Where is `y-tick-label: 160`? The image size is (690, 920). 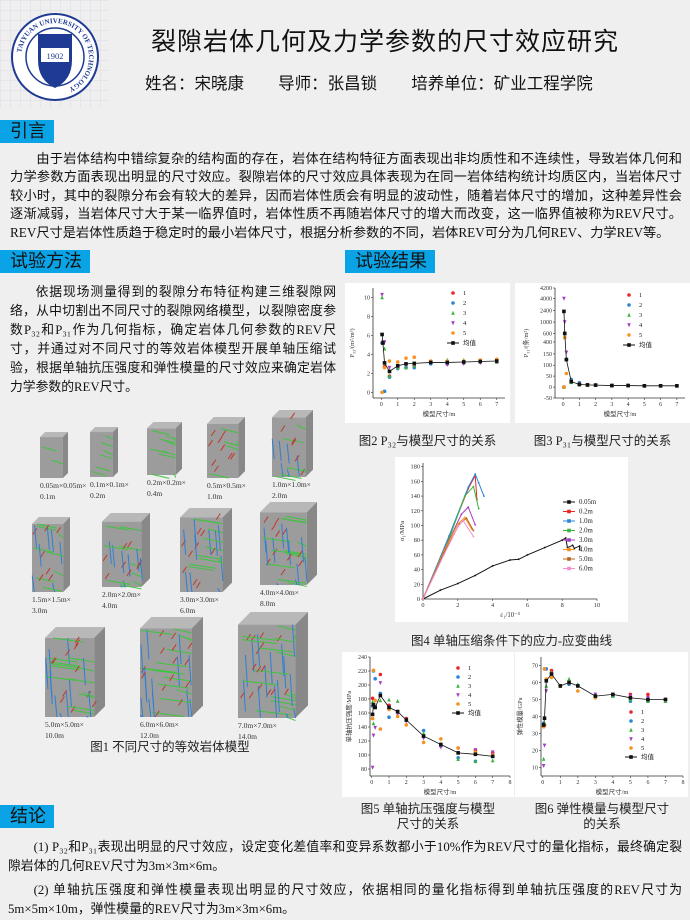 y-tick-label: 160 is located at coordinates (415, 481).